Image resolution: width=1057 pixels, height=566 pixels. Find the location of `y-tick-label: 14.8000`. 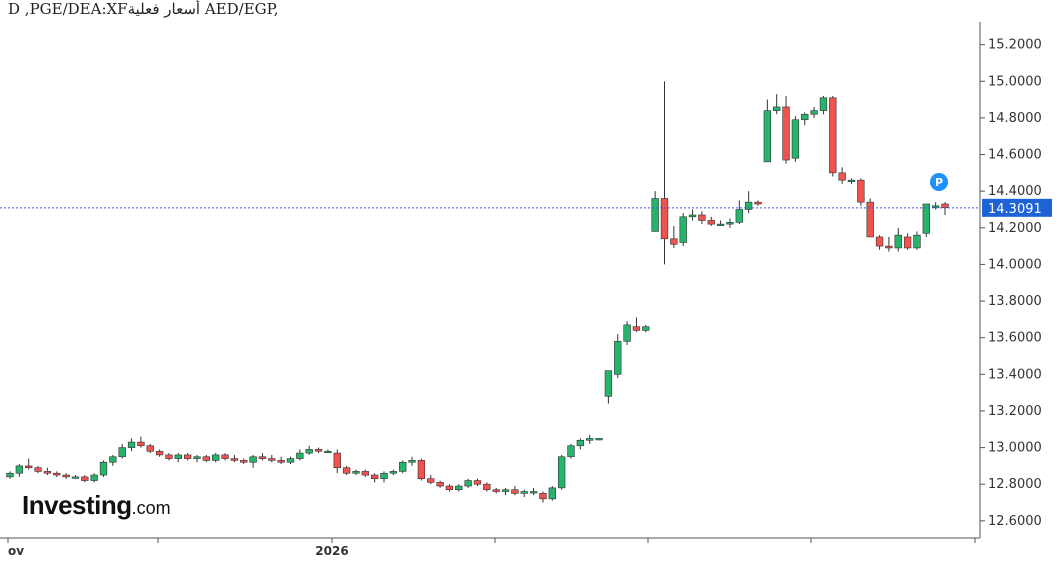

y-tick-label: 14.8000 is located at coordinates (1015, 118).